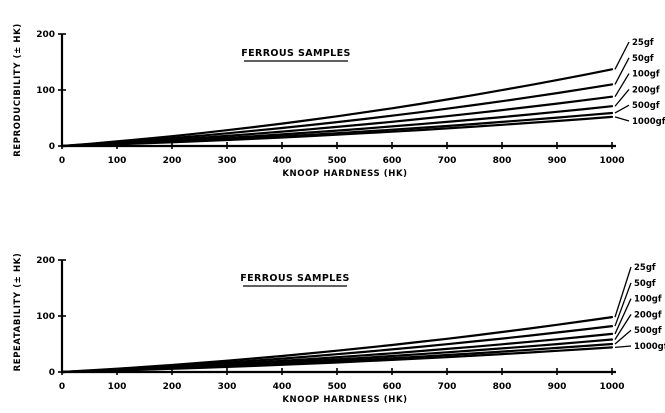 The height and width of the screenshot is (413, 665). I want to click on series-line-25gf, so click(337, 345).